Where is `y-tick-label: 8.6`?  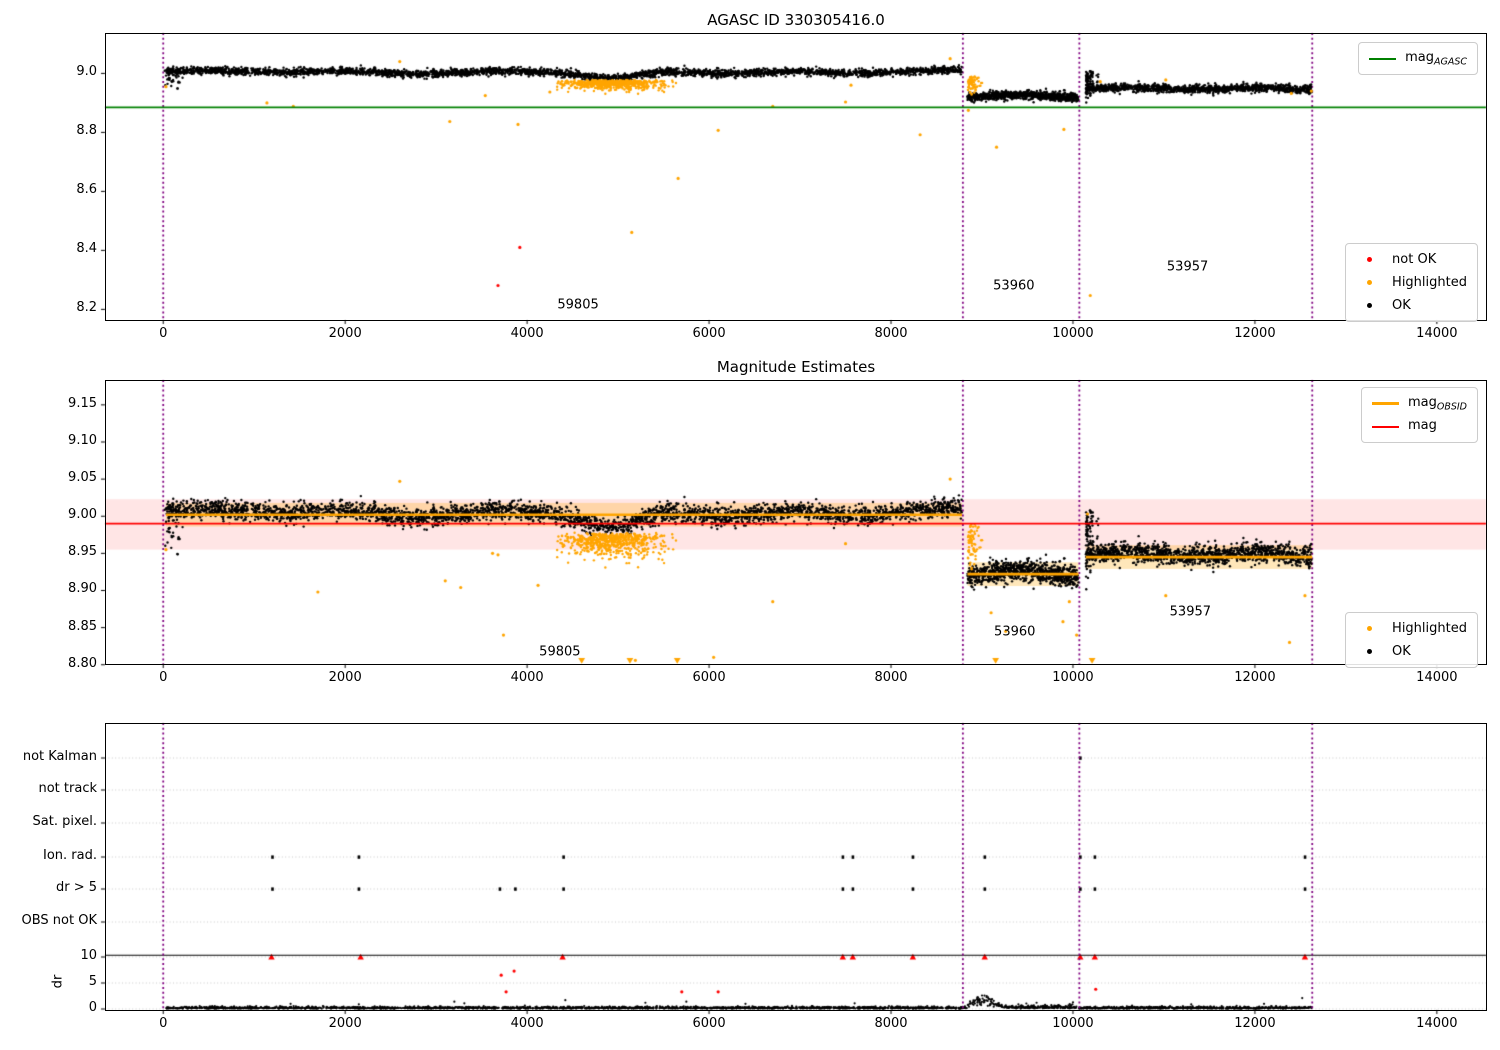
y-tick-label: 8.6 is located at coordinates (86, 190).